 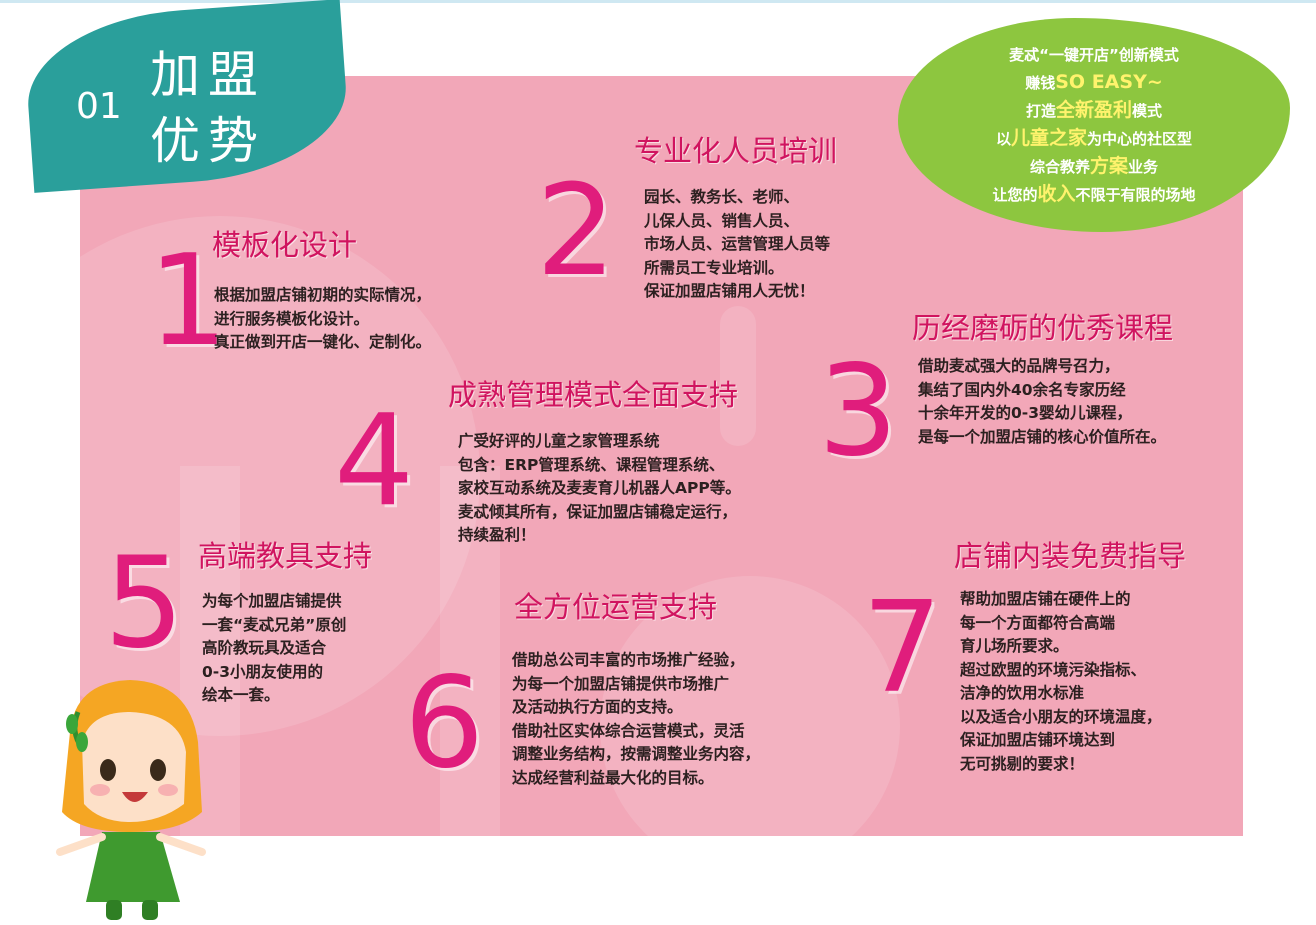 I want to click on item-number: 4, so click(x=374, y=460).